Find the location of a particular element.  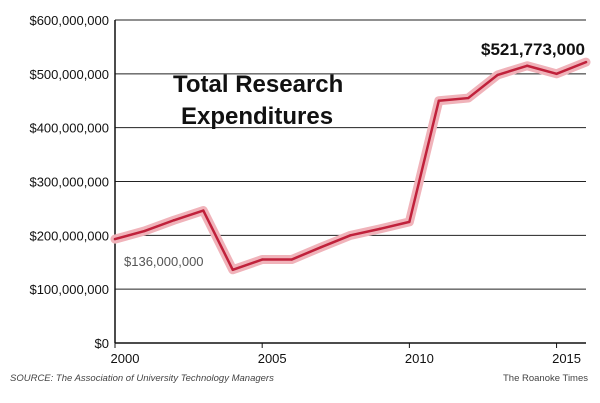

y-tick-label: $500,000,000 is located at coordinates (69, 74).